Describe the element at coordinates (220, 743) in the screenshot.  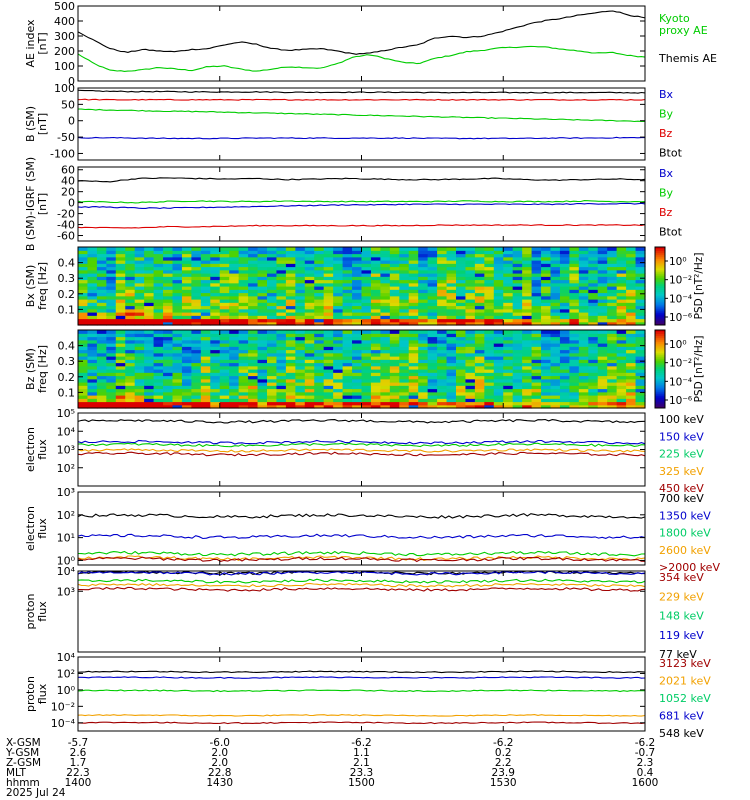
I see `time-row-value: -6.0` at that location.